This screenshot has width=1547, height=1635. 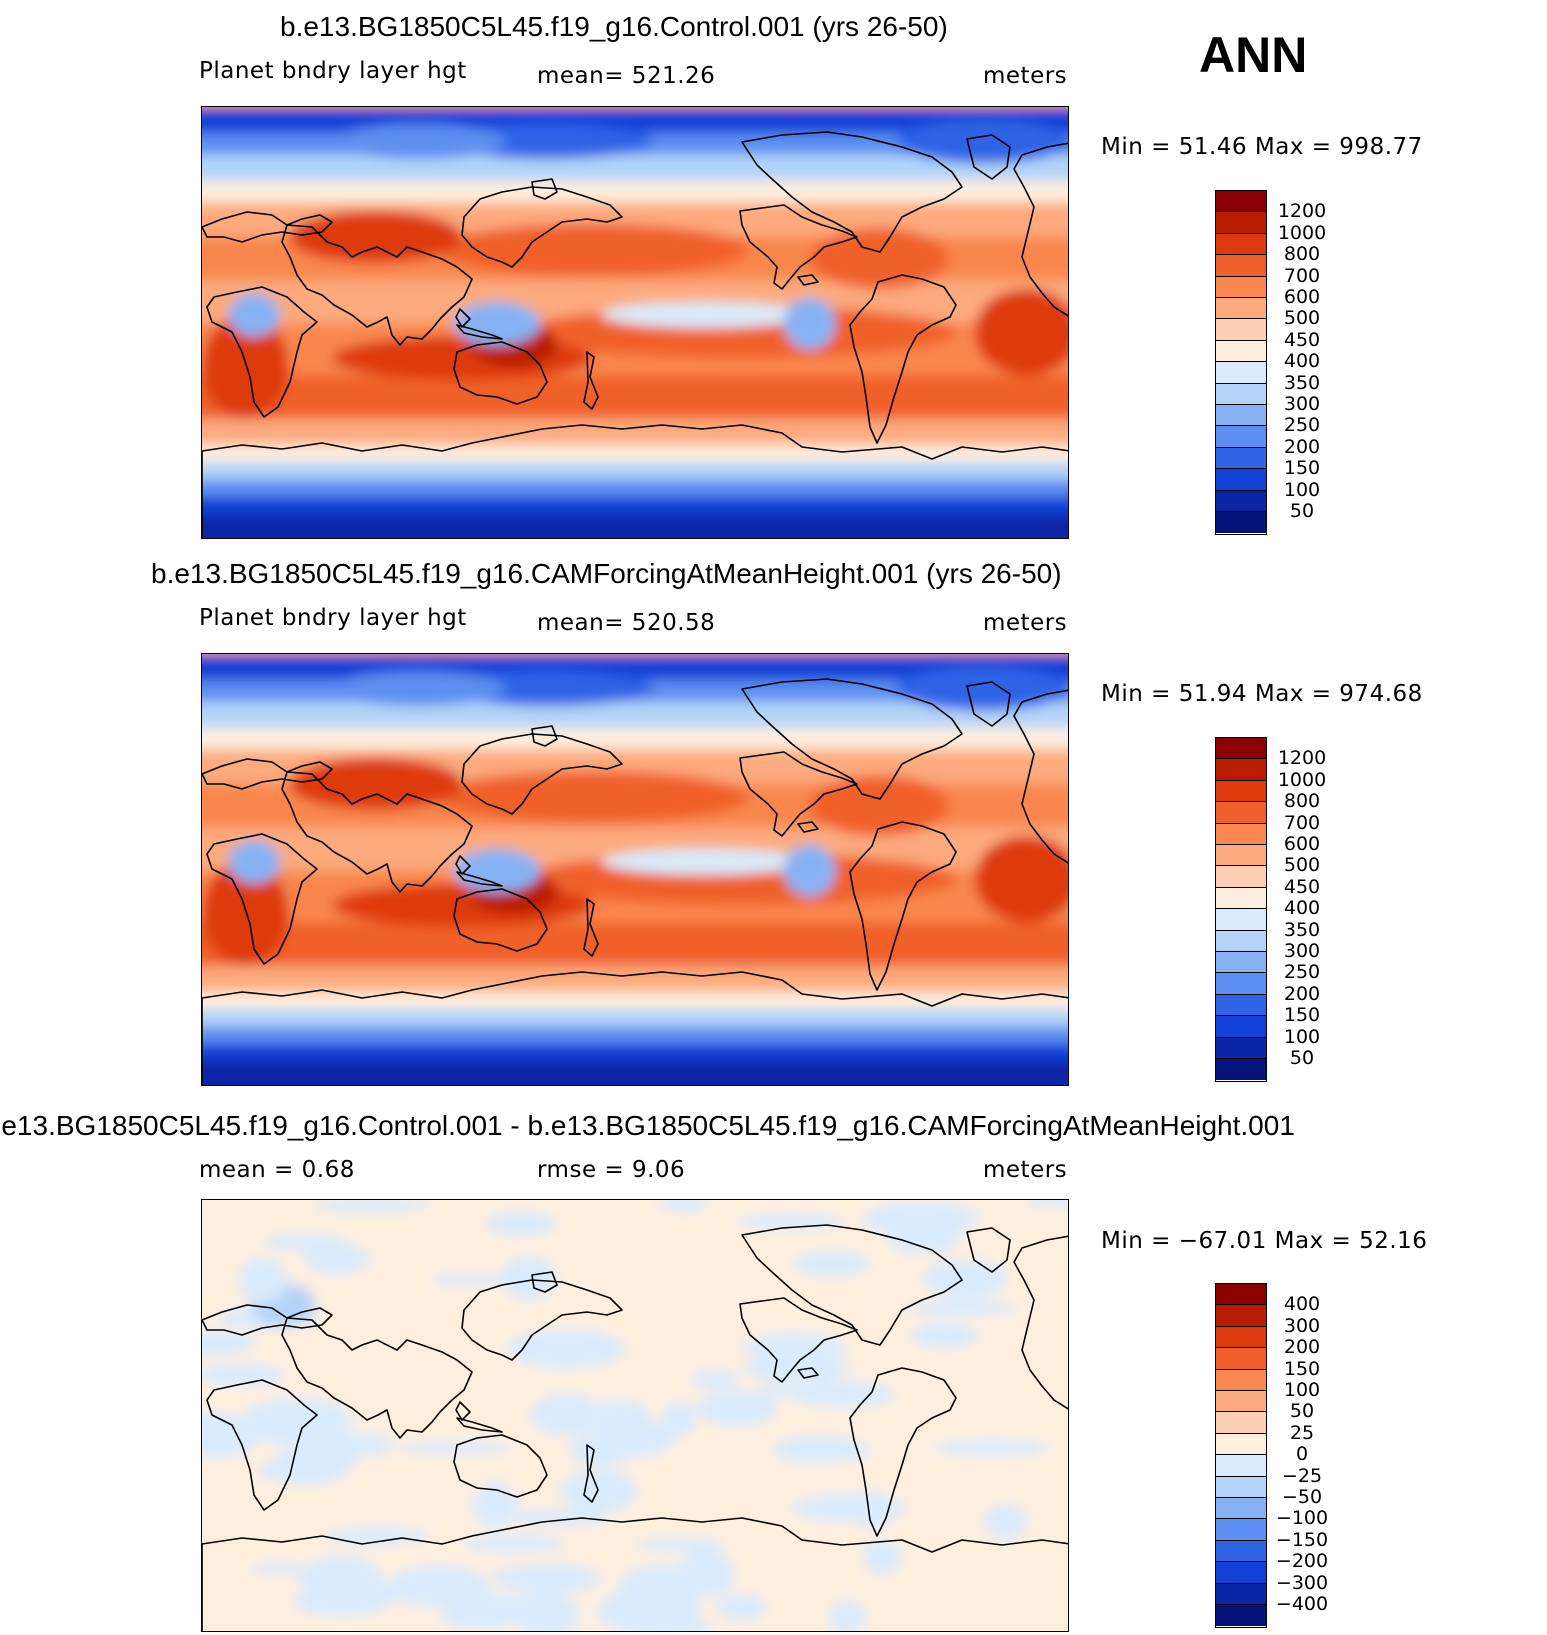 I want to click on panel-1-map, so click(x=635, y=322).